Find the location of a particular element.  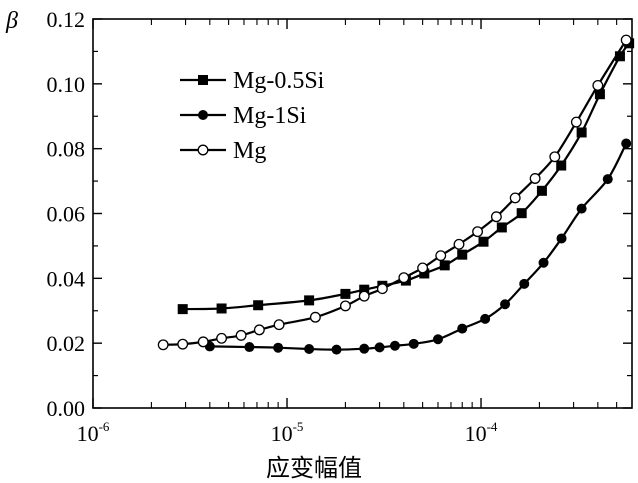

y-tick-label: 0.08 is located at coordinates (66, 149).